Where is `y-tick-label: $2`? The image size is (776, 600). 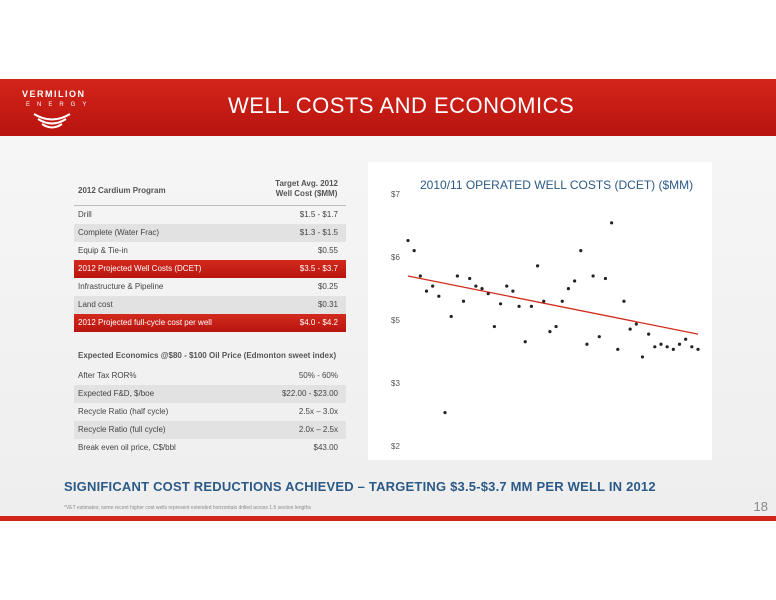 y-tick-label: $2 is located at coordinates (395, 446).